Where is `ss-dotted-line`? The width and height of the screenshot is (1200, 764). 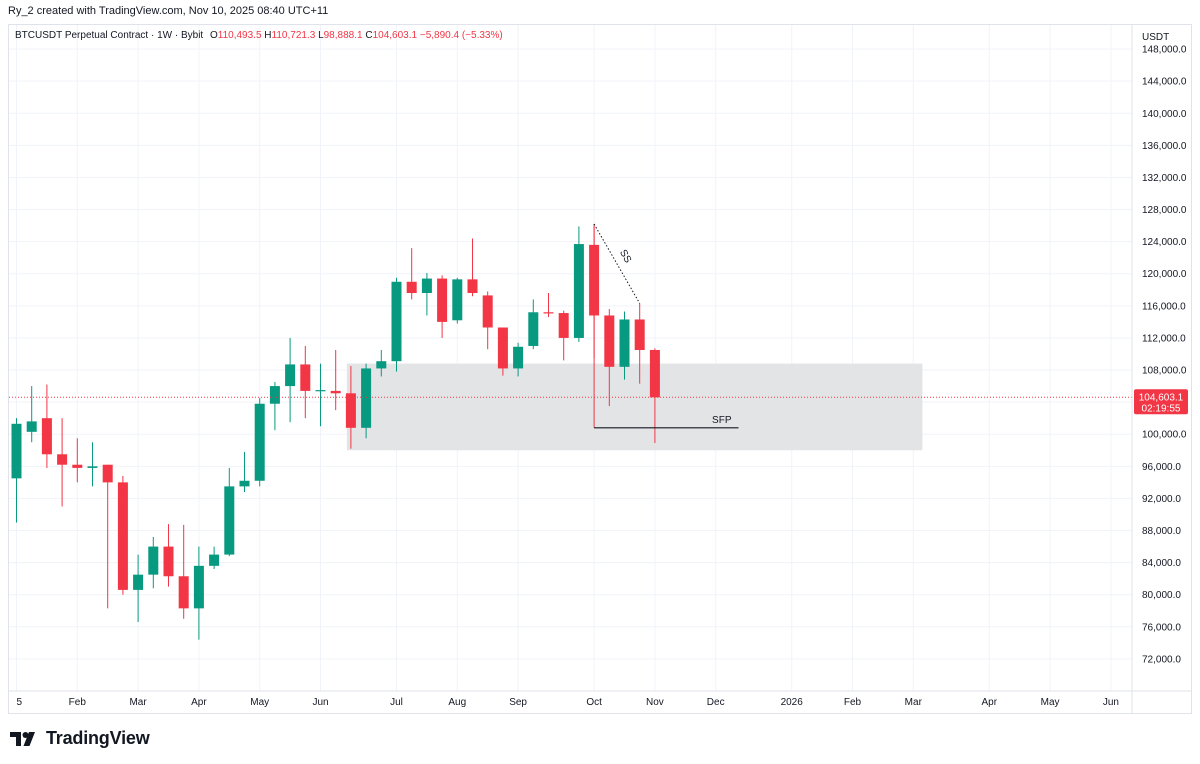
ss-dotted-line is located at coordinates (617, 263).